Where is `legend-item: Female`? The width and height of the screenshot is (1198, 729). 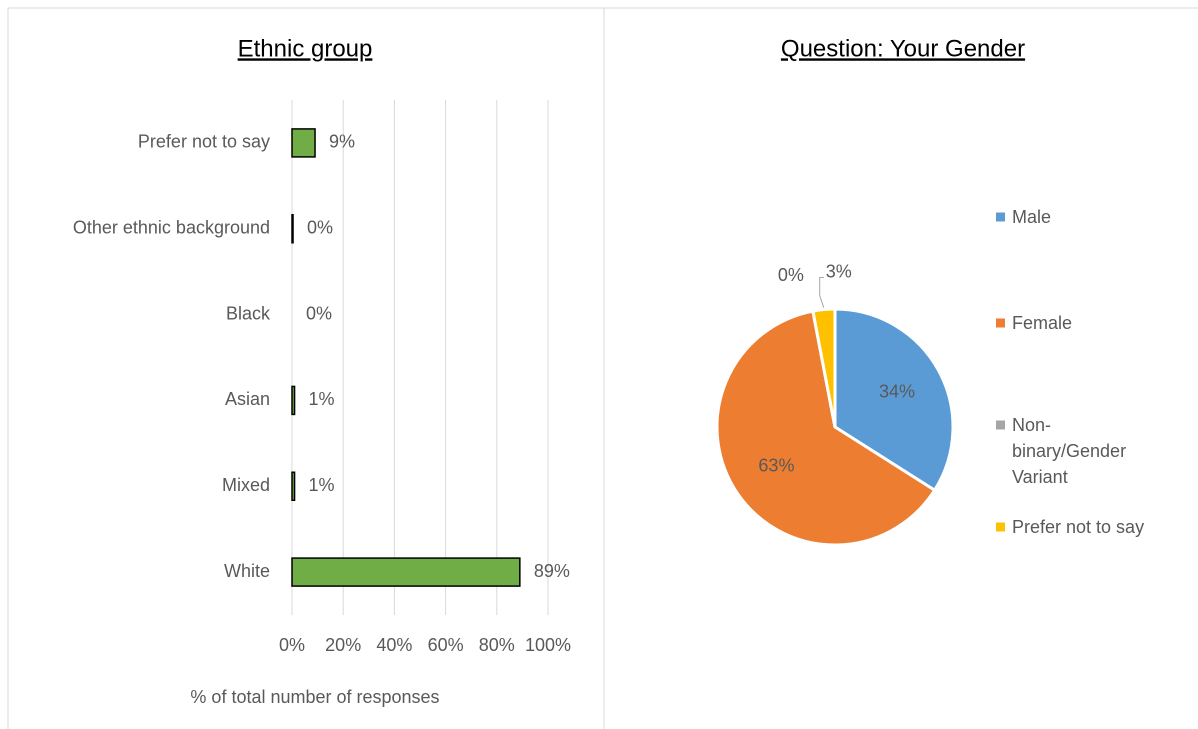 legend-item: Female is located at coordinates (1042, 323).